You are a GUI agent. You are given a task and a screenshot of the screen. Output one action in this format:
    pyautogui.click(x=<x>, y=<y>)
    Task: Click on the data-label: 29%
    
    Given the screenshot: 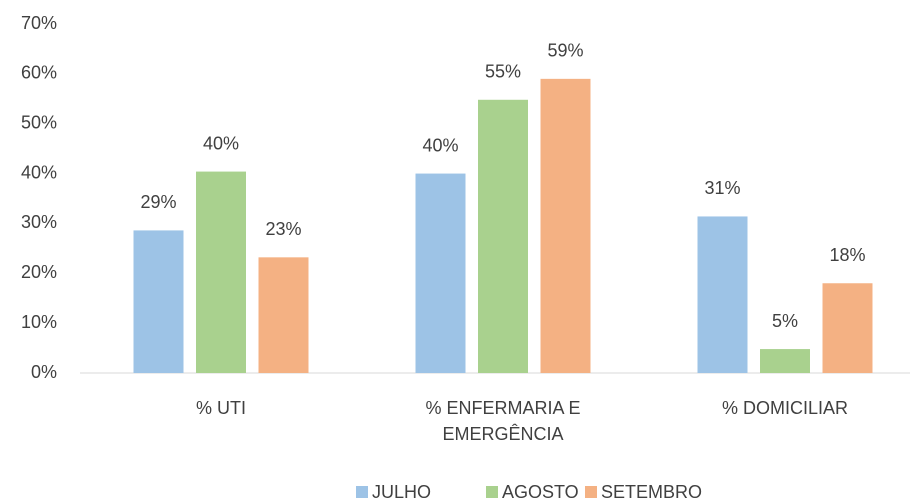 What is the action you would take?
    pyautogui.click(x=158, y=202)
    